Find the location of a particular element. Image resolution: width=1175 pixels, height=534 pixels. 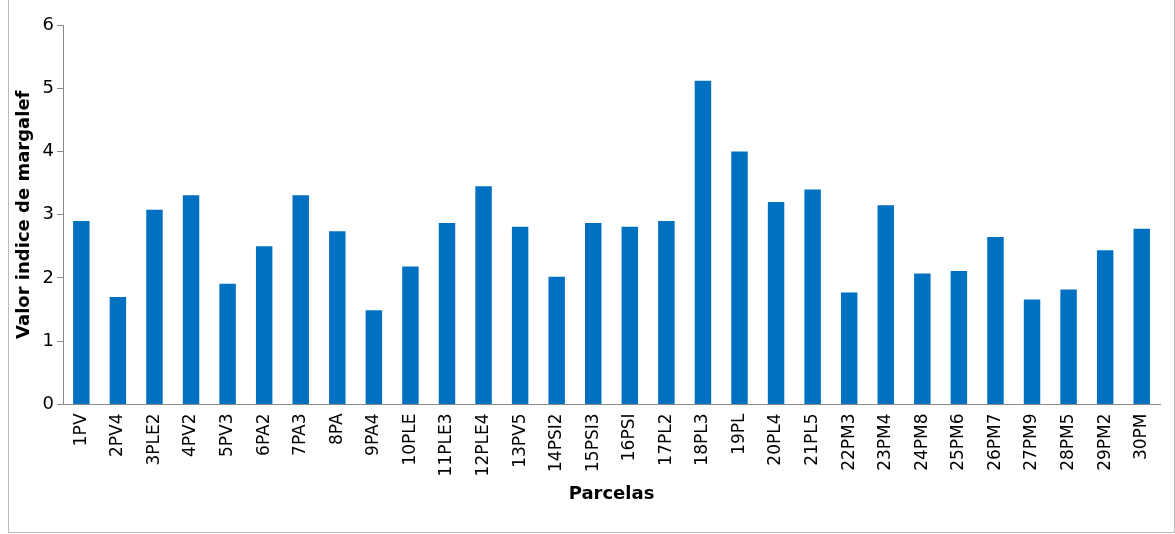

y-tick-label: 3 is located at coordinates (48, 213).